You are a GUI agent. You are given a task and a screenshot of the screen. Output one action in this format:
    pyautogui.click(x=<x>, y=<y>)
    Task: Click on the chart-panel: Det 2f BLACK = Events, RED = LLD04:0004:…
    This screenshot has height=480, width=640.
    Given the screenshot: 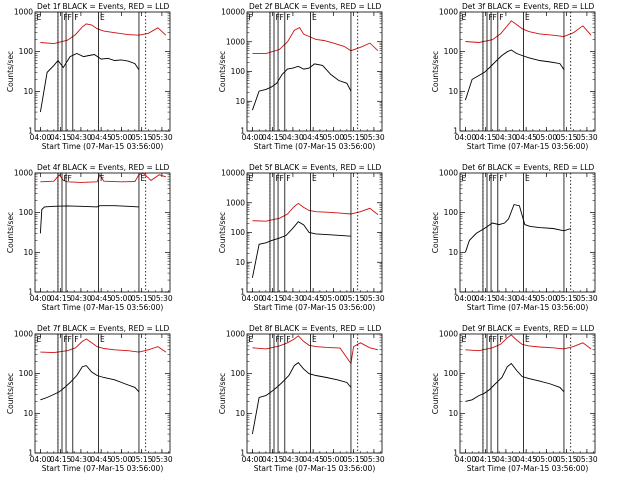 What is the action you would take?
    pyautogui.click(x=301, y=76)
    